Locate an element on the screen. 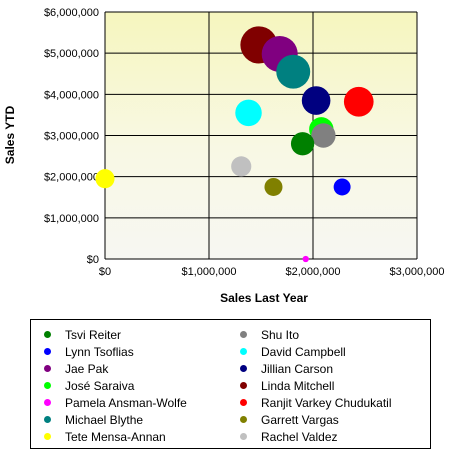 The height and width of the screenshot is (463, 458). legend-item: Shu Ito is located at coordinates (269, 334).